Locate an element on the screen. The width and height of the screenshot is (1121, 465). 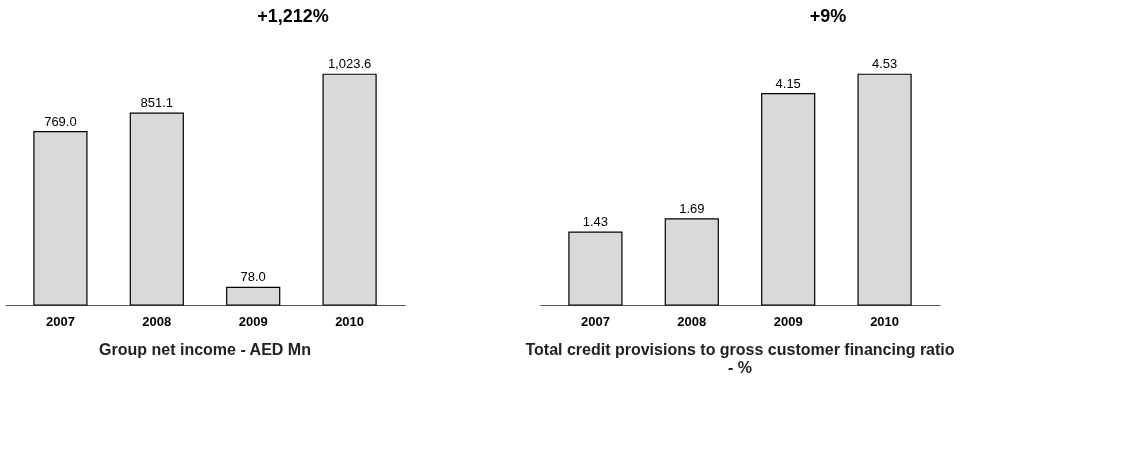
text: Total credit provisions to gross customer financing ratio - % is located at coordinates (740, 358).